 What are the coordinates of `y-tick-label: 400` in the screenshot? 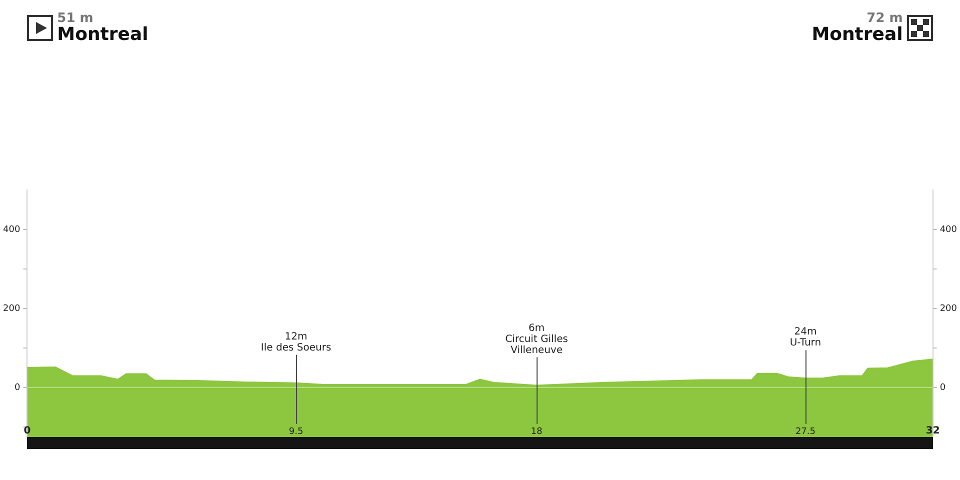 It's located at (11, 229).